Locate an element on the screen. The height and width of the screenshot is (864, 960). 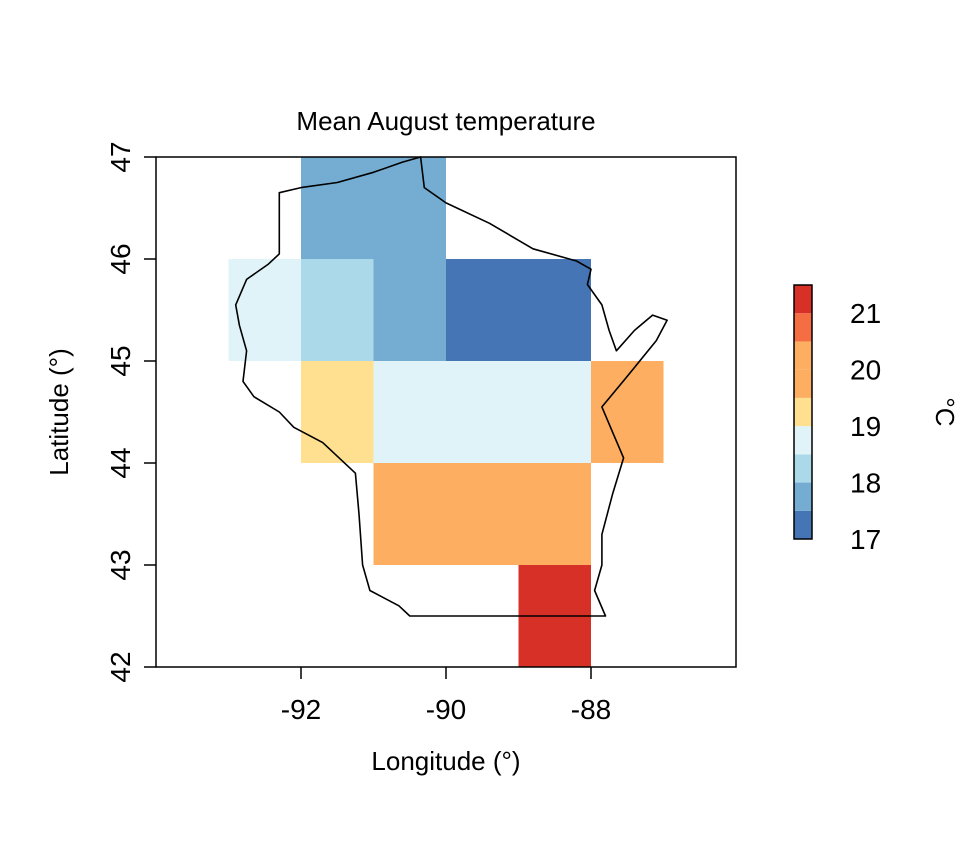
colorbar-tick-label: 19 is located at coordinates (865, 426).